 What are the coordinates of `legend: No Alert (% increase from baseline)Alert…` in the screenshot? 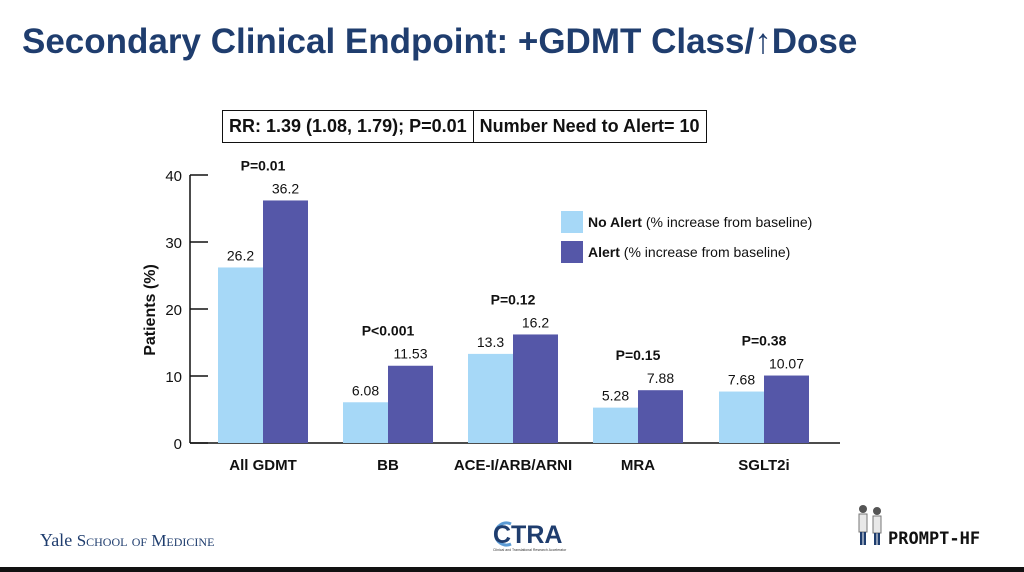 It's located at (686, 237).